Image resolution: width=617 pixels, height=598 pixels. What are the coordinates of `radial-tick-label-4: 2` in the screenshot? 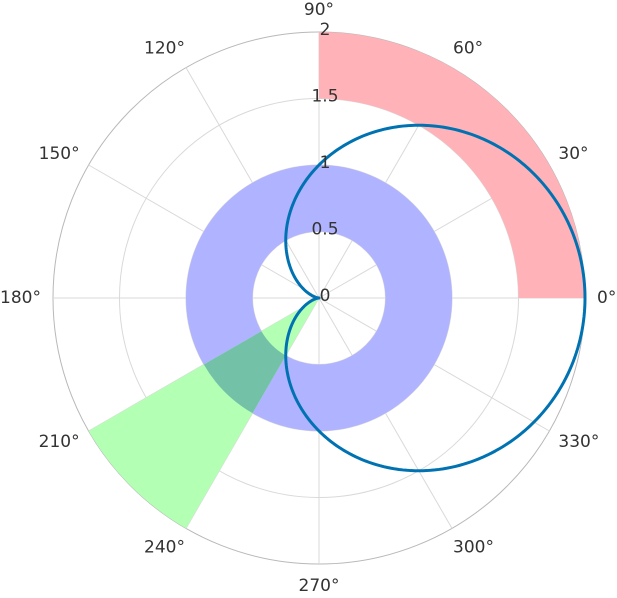 It's located at (325, 30).